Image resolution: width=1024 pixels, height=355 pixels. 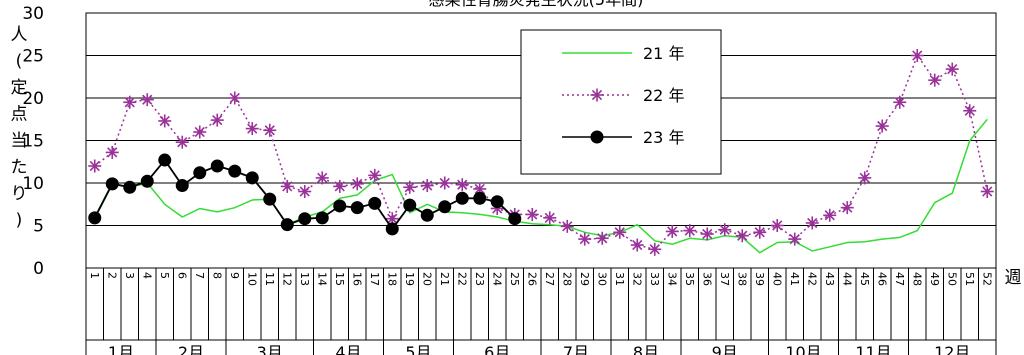 I want to click on x-tick-label: 6, so click(x=181, y=275).